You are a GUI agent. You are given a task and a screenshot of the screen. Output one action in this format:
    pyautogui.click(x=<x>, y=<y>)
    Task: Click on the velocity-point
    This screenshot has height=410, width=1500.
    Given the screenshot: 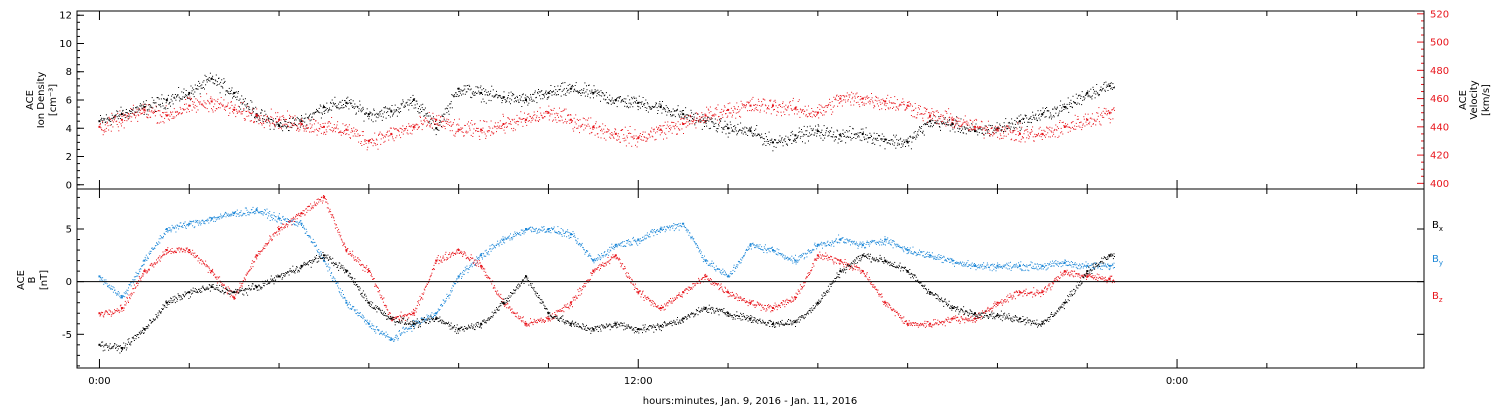 What is the action you would take?
    pyautogui.click(x=975, y=126)
    